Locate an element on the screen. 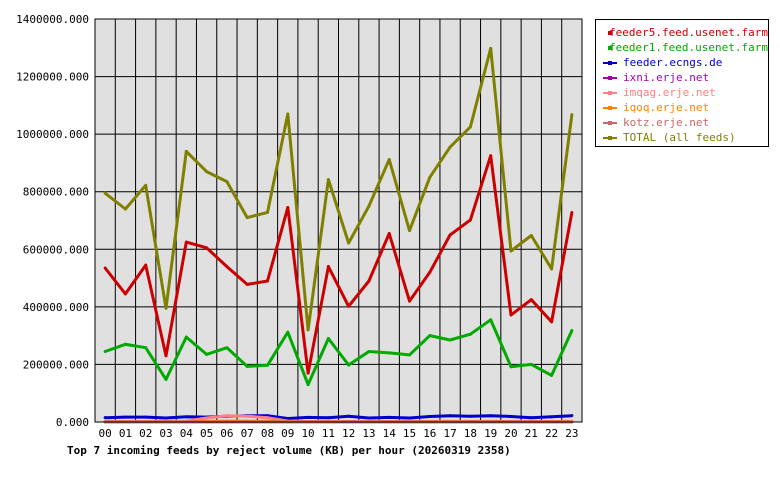  x-tick-label: 18 is located at coordinates (470, 433).